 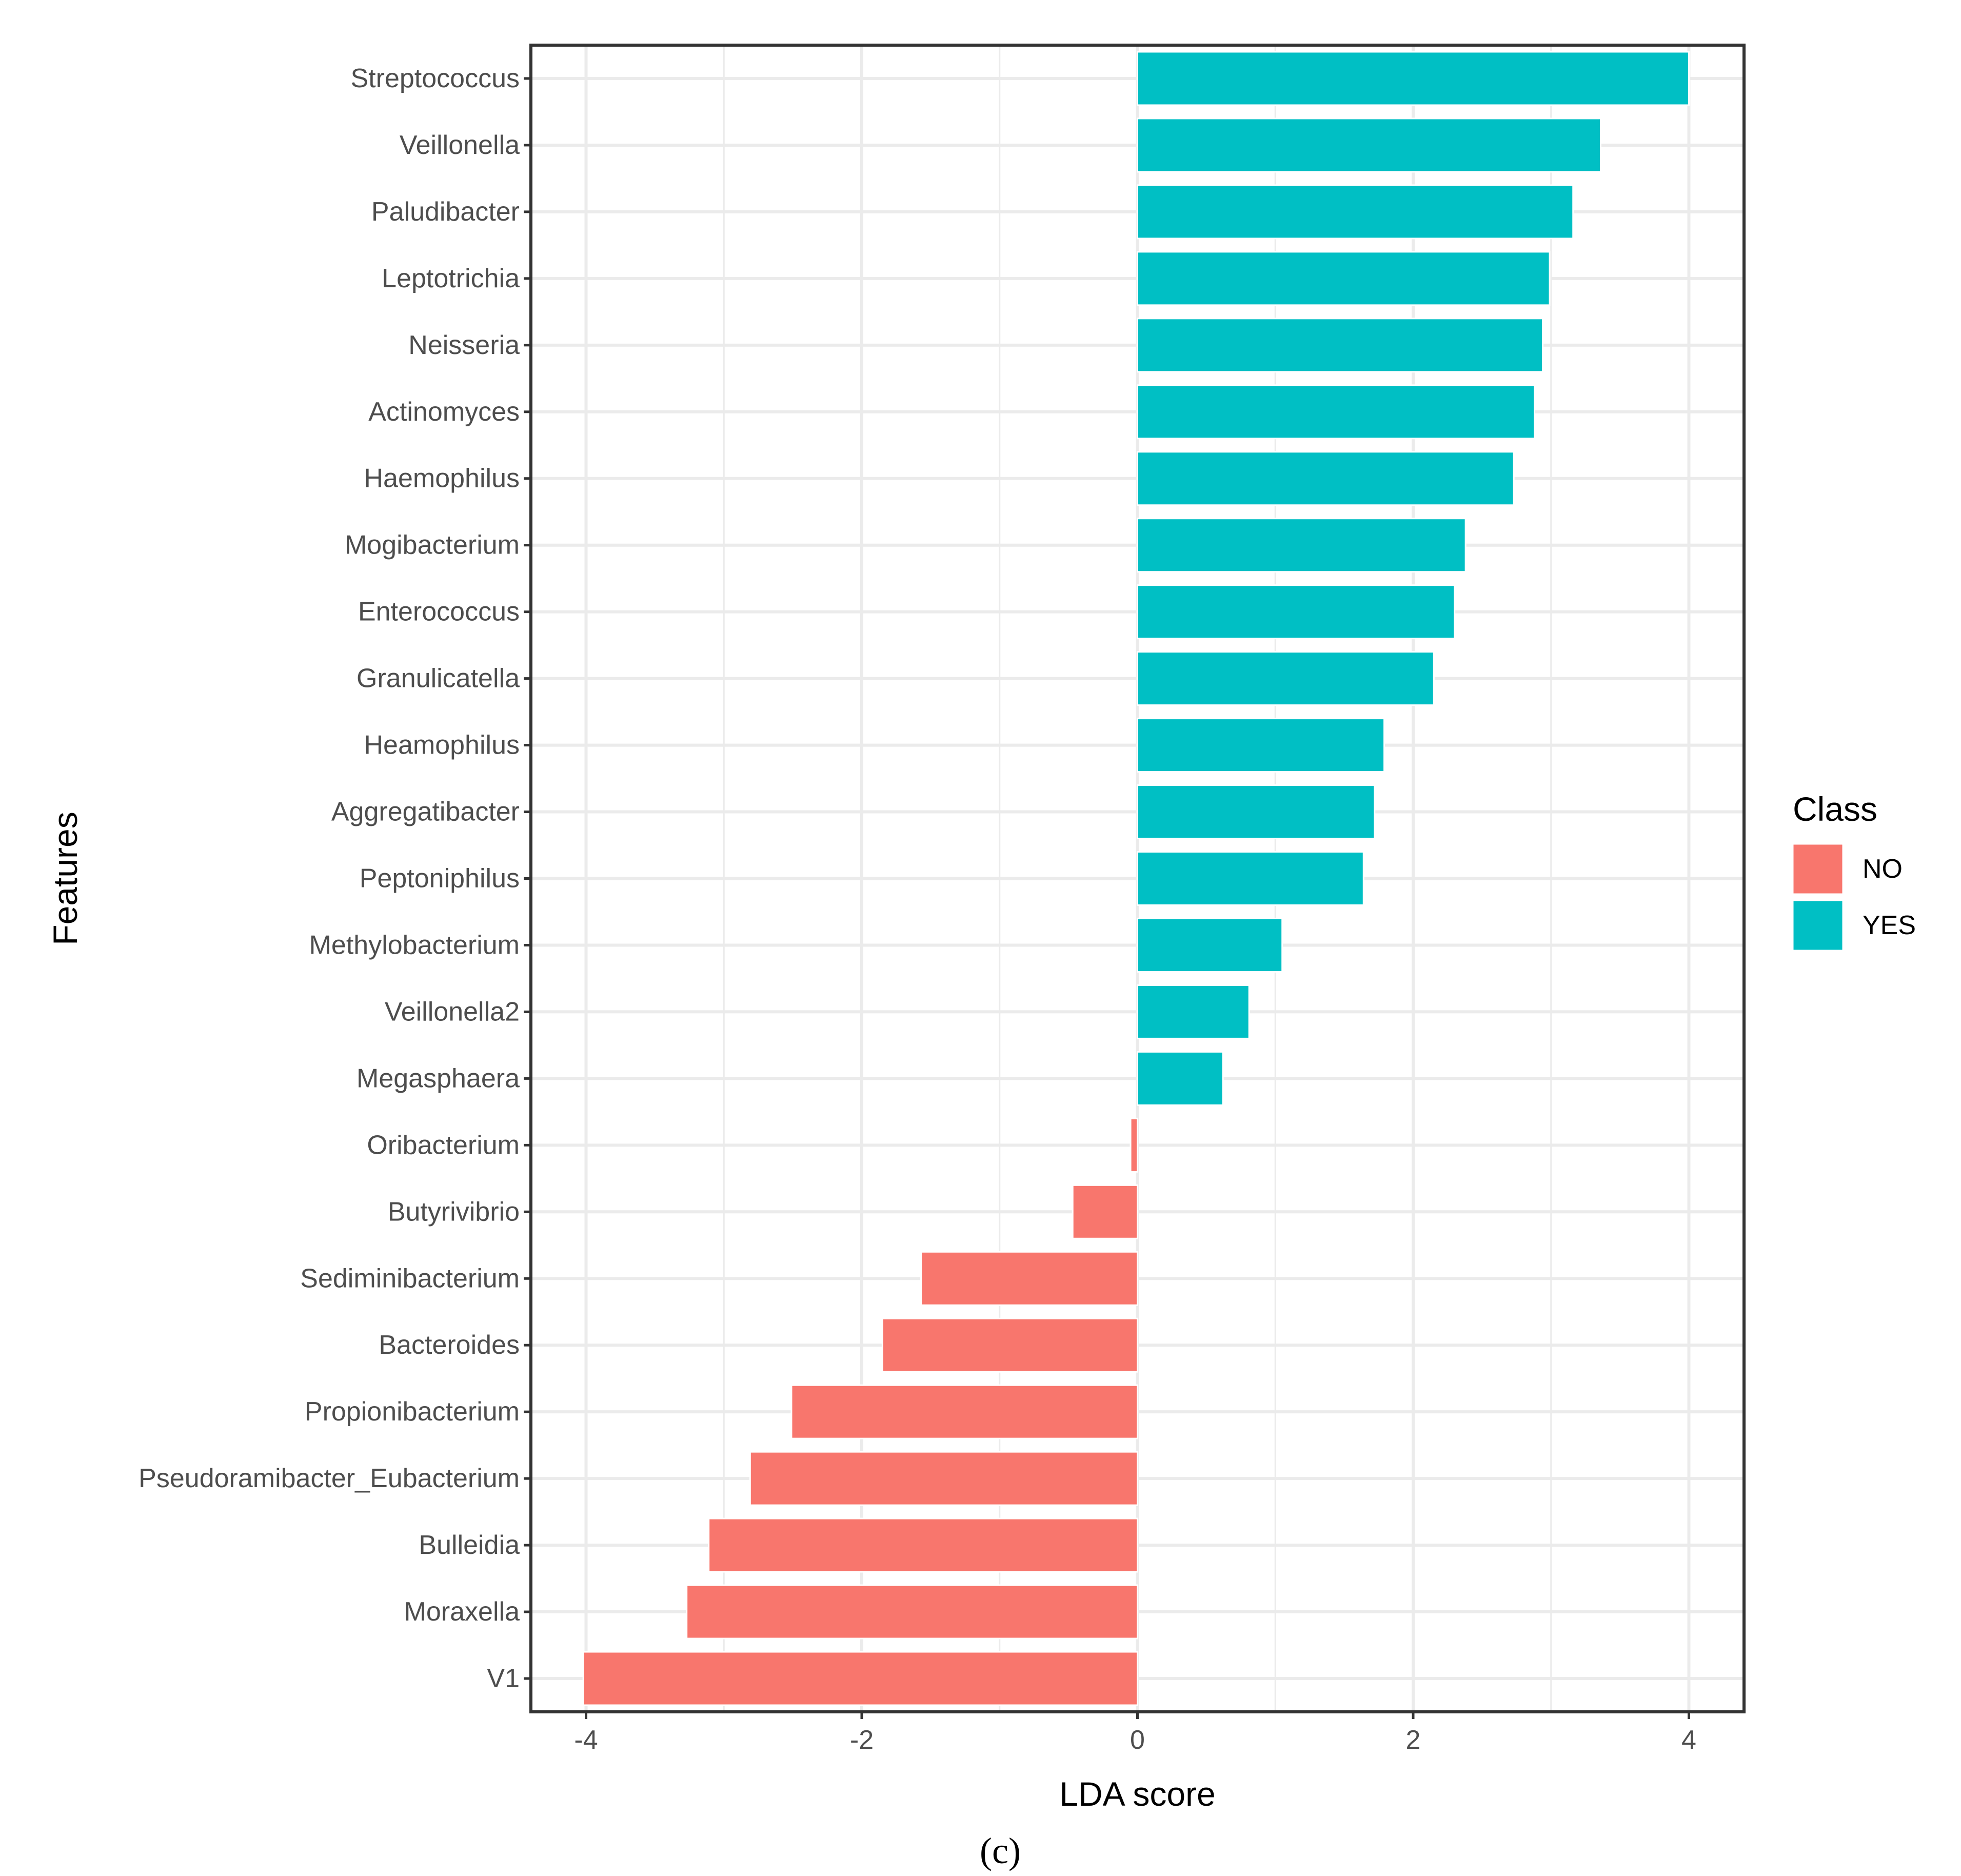 I want to click on bar-megasphaera, so click(x=1181, y=1078).